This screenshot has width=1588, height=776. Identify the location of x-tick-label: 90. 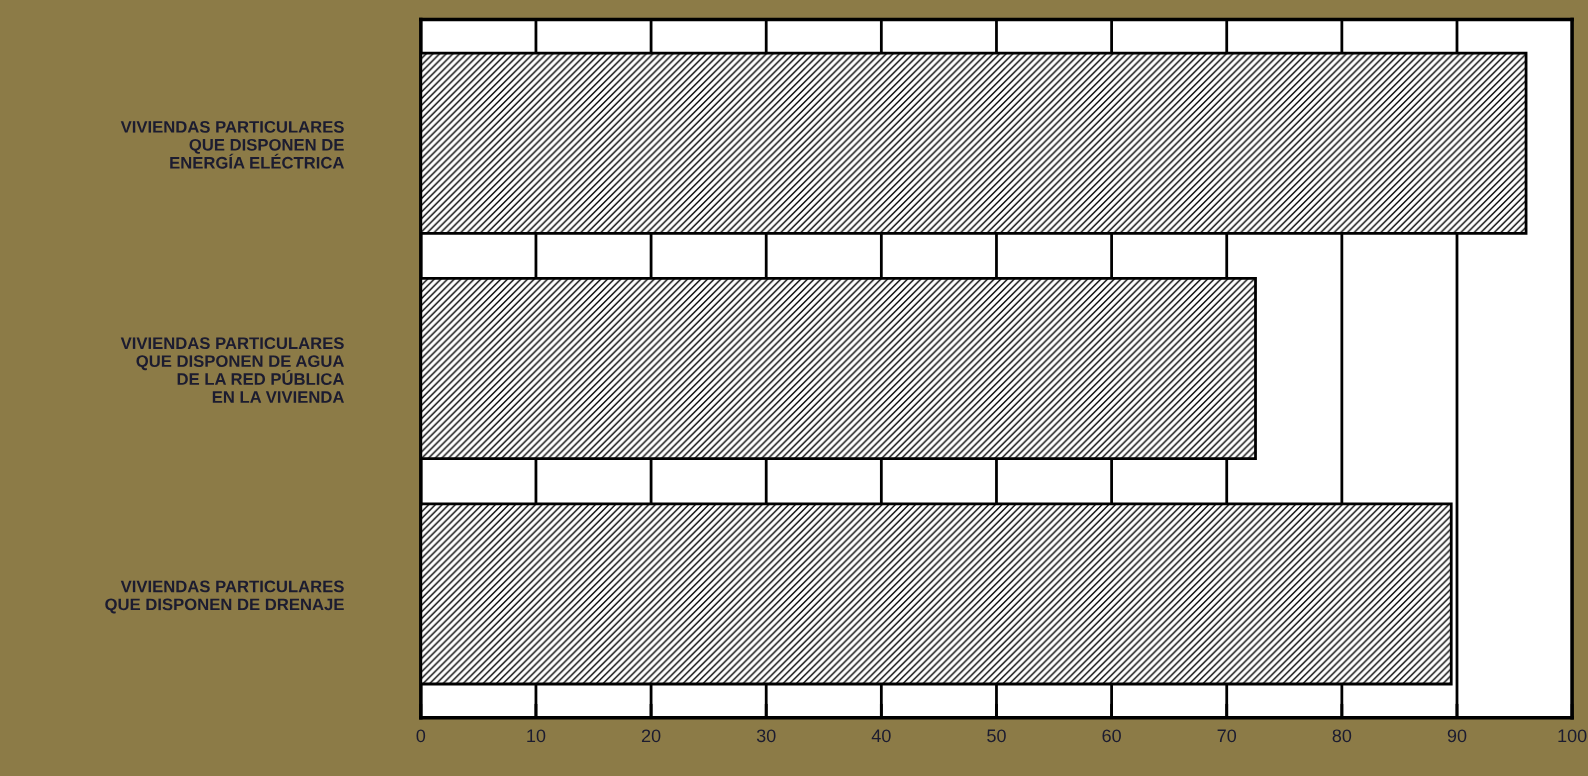
(1457, 736).